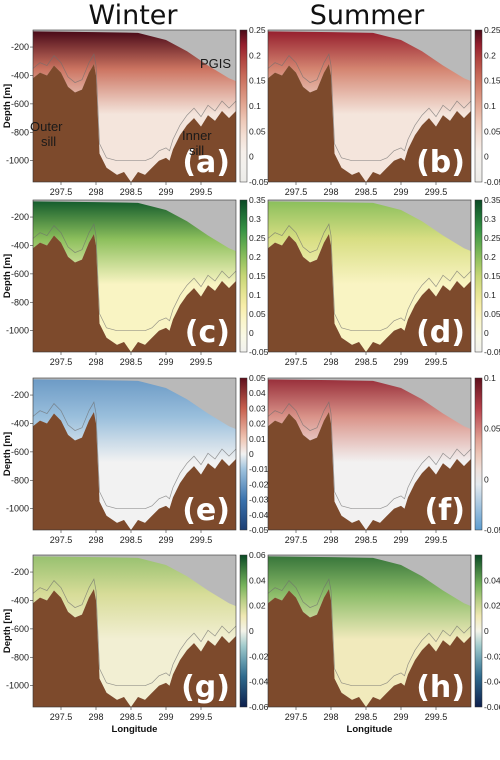 Image resolution: width=500 pixels, height=760 pixels. What do you see at coordinates (490, 219) in the screenshot?
I see `colorbar-tick-label: 0.3` at bounding box center [490, 219].